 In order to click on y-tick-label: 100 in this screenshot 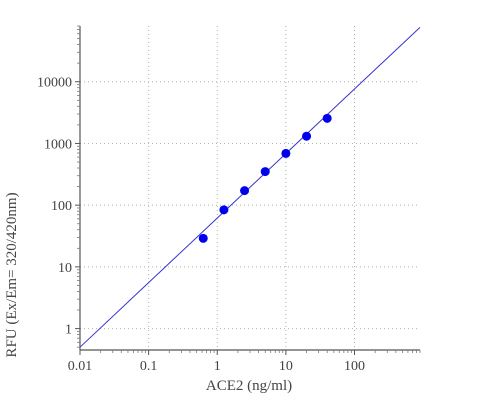, I will do `click(61, 206)`.